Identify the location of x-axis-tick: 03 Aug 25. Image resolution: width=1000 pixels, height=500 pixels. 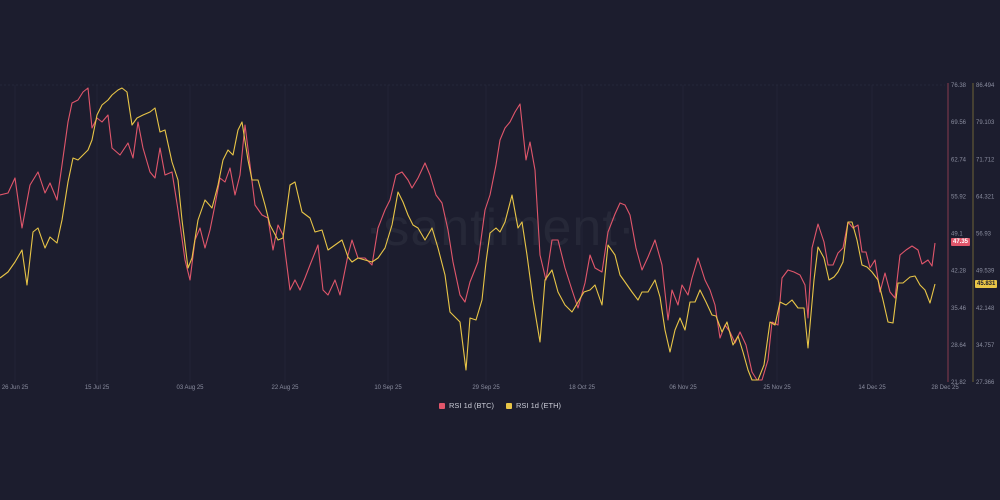
(190, 388).